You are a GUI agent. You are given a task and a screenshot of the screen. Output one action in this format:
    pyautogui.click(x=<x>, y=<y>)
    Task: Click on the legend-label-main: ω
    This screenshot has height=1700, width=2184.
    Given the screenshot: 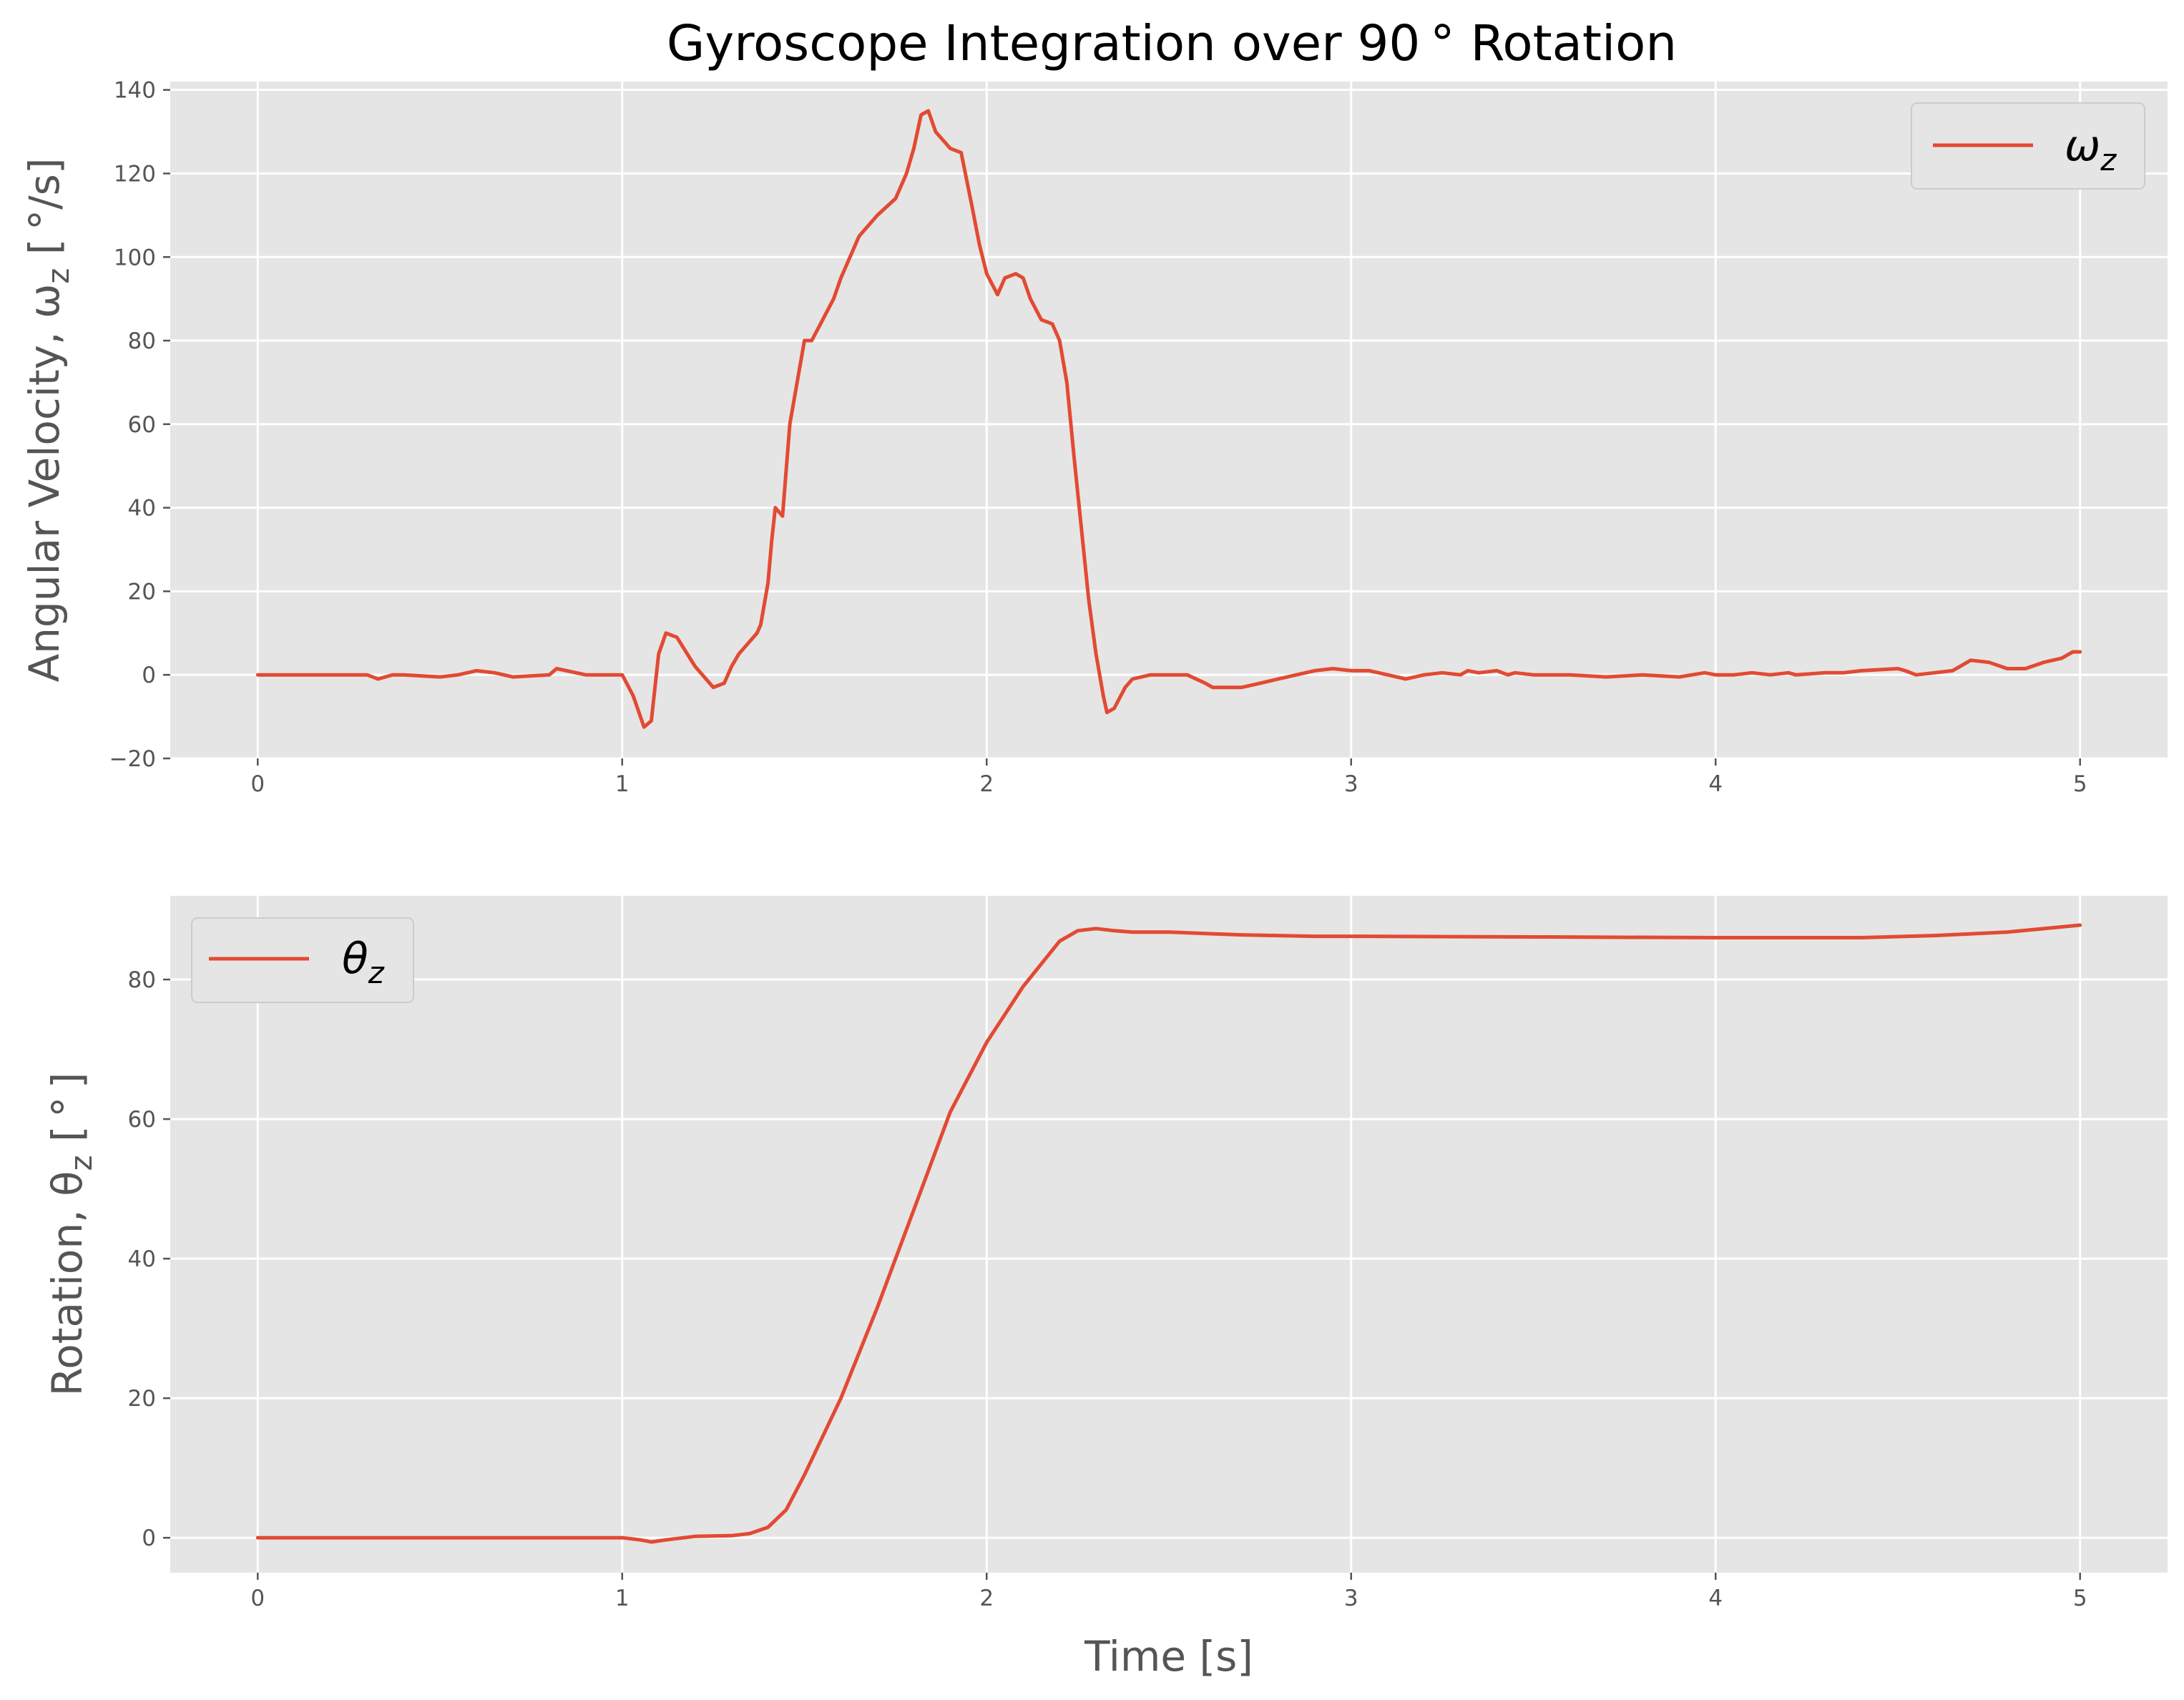 What is the action you would take?
    pyautogui.click(x=2082, y=146)
    